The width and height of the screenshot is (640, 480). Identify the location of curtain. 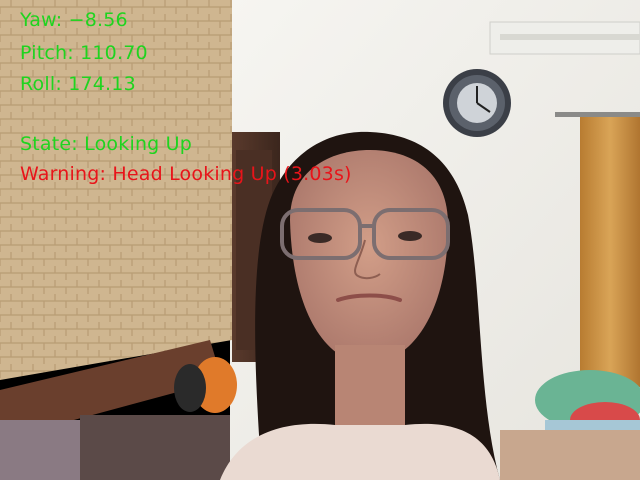
(610, 252).